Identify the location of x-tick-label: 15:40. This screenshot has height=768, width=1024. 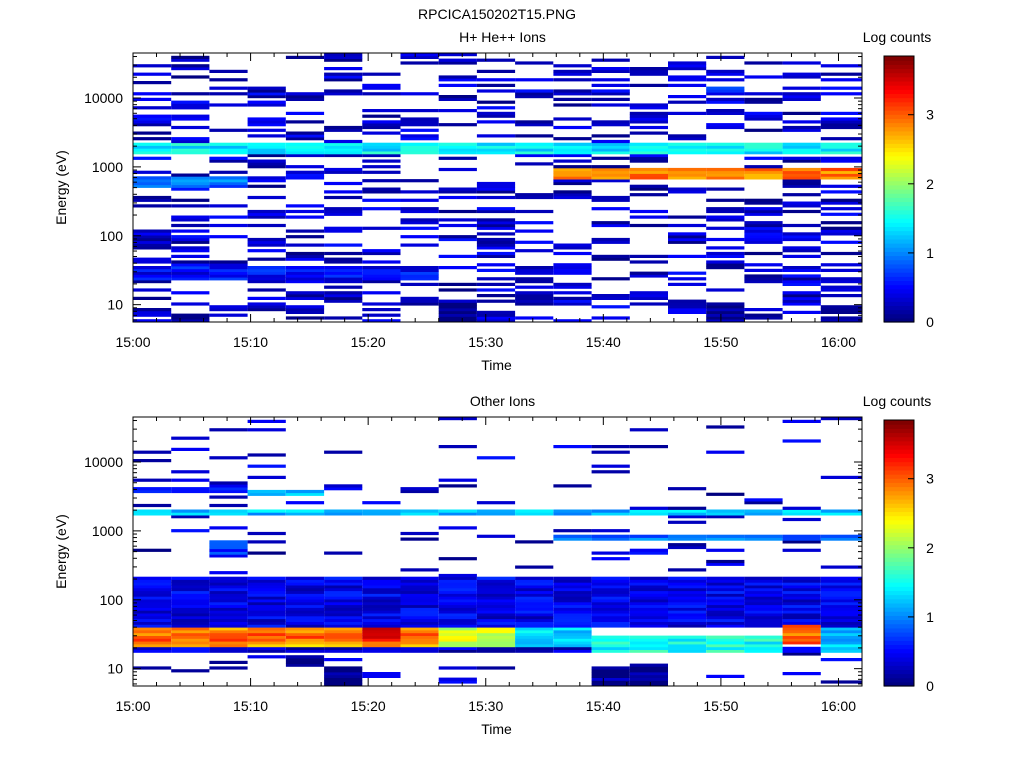
(603, 706).